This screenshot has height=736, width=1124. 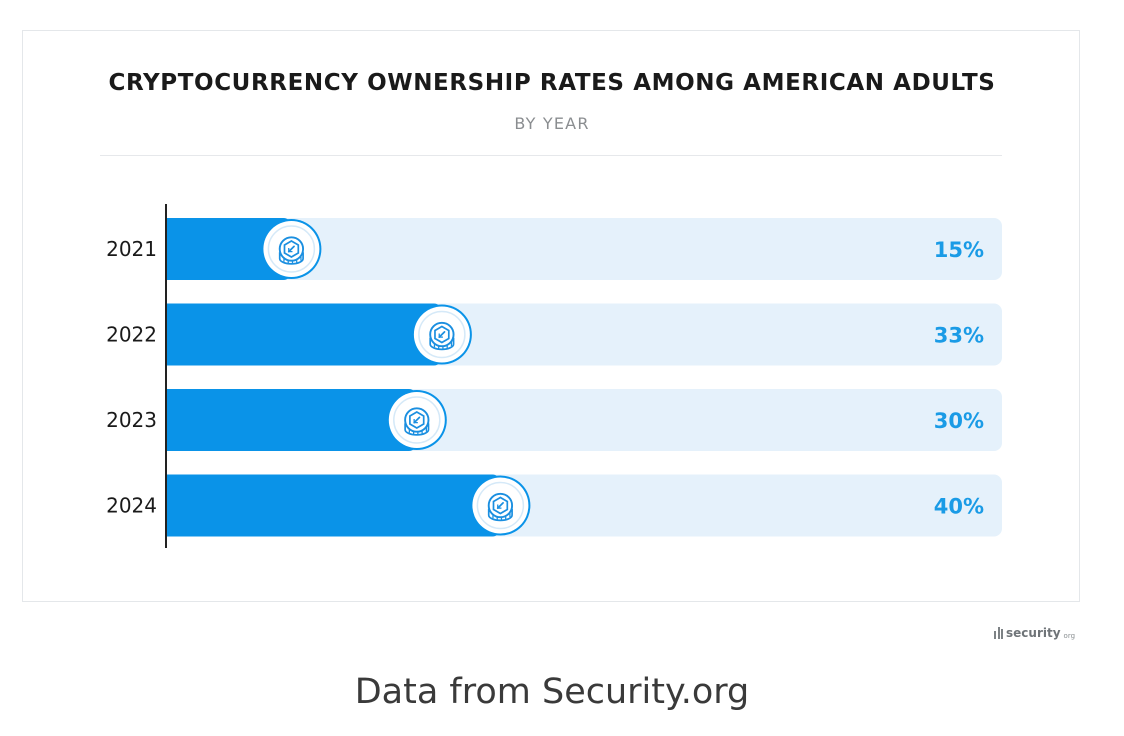 I want to click on category-label: 2024, so click(x=131, y=506).